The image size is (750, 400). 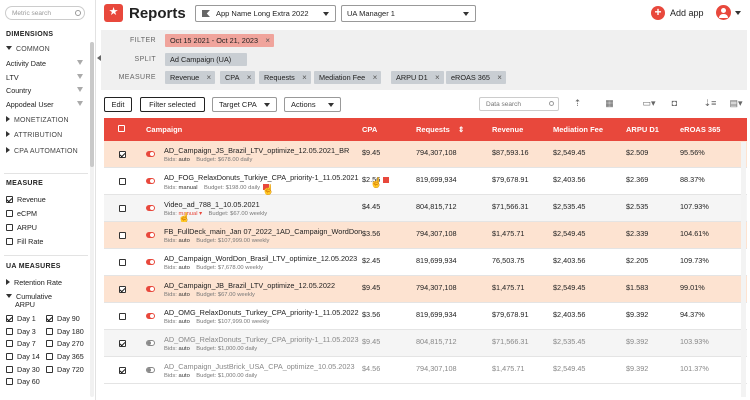 I want to click on target-cpa-select: Target CPA, so click(x=244, y=104).